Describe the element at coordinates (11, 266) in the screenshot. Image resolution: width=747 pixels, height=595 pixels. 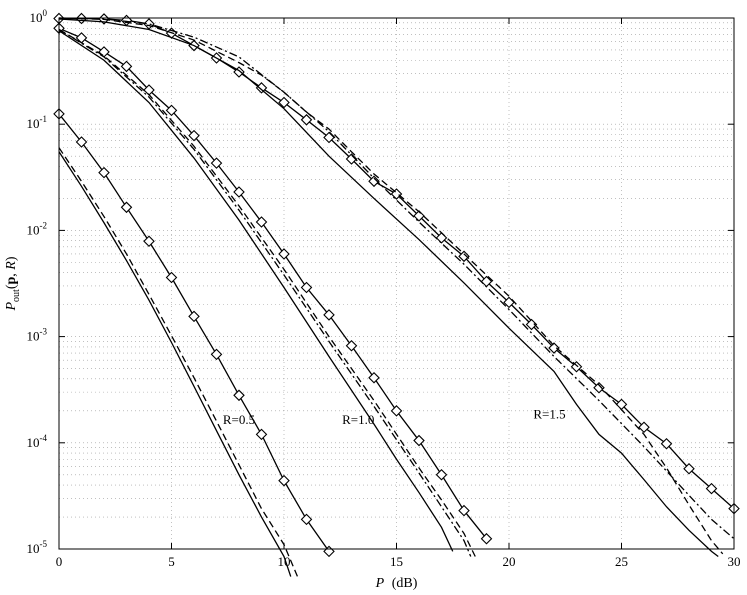
I see `y-label-ital: R` at that location.